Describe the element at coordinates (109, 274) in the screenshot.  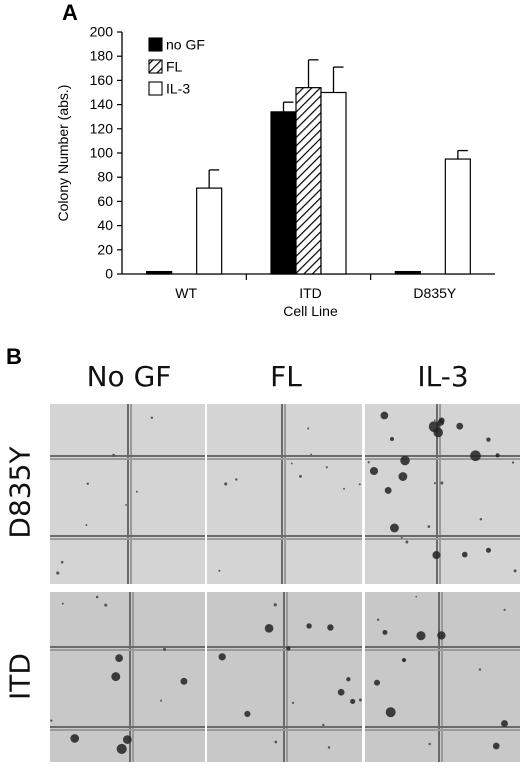
I see `y-tick-label: 0` at that location.